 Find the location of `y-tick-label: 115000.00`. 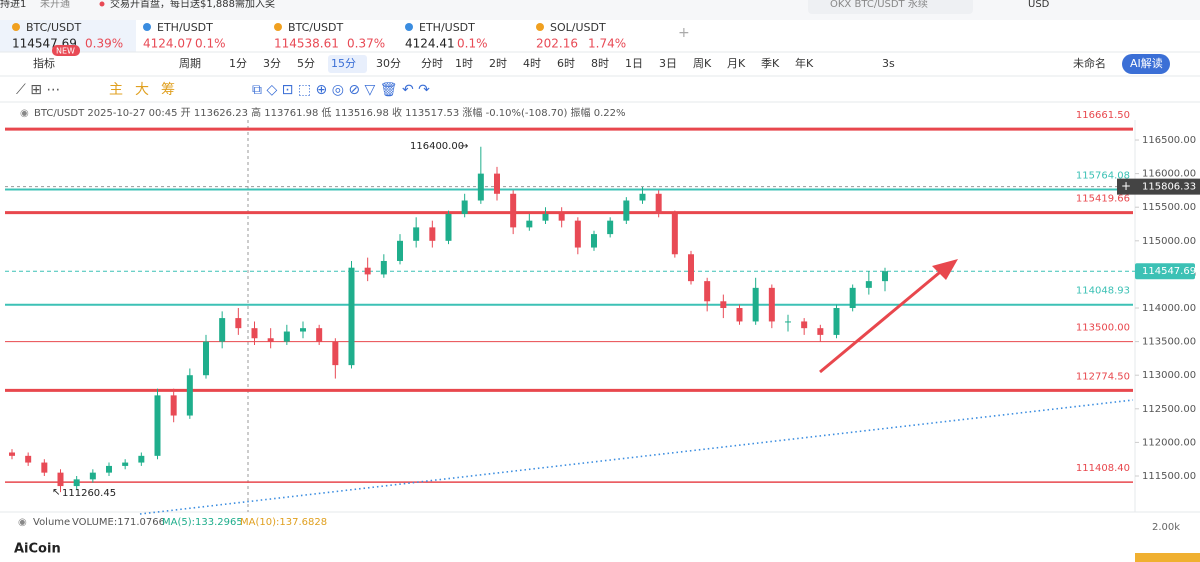

y-tick-label: 115000.00 is located at coordinates (1169, 241).